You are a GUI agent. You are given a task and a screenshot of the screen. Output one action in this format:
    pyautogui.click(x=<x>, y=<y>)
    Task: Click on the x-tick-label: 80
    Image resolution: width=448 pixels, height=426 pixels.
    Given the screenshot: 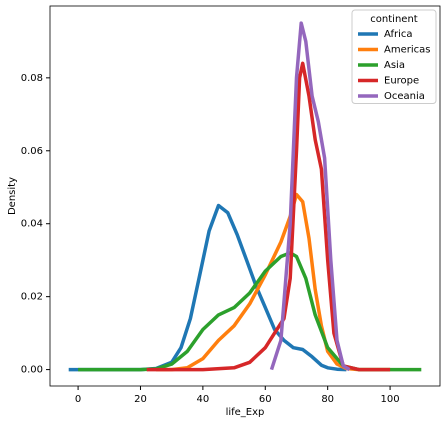 What is the action you would take?
    pyautogui.click(x=327, y=399)
    